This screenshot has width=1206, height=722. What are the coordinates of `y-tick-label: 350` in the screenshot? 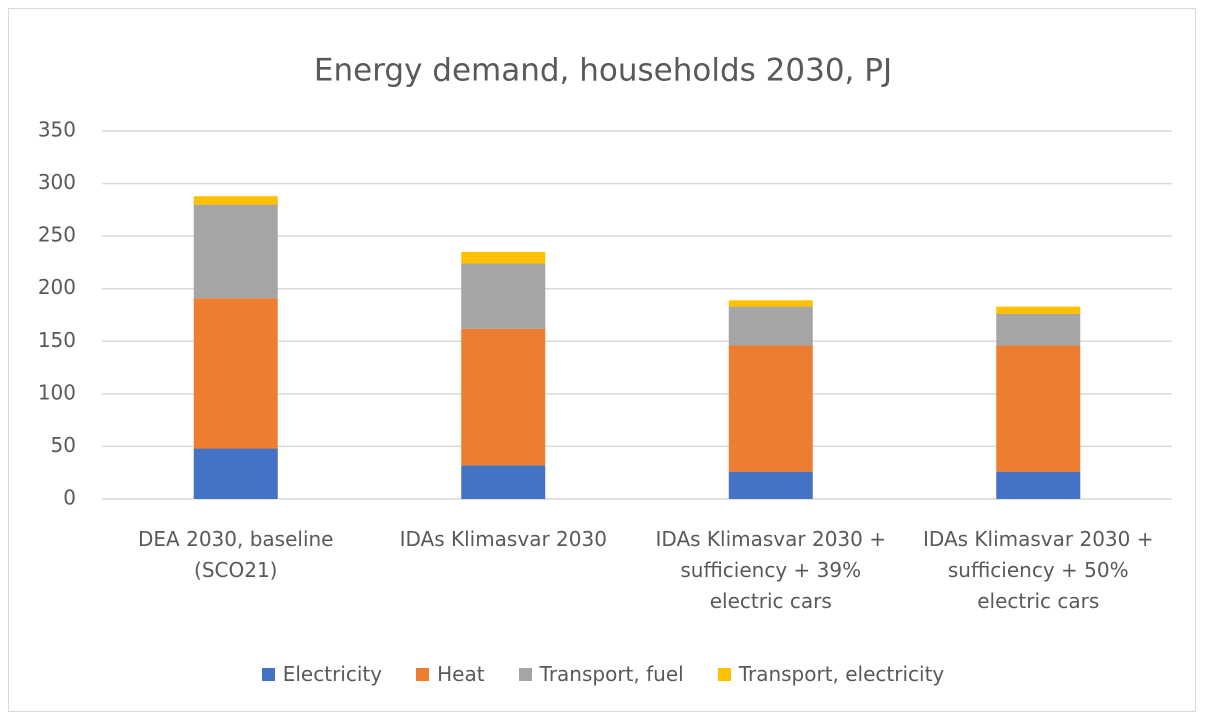 It's located at (57, 130).